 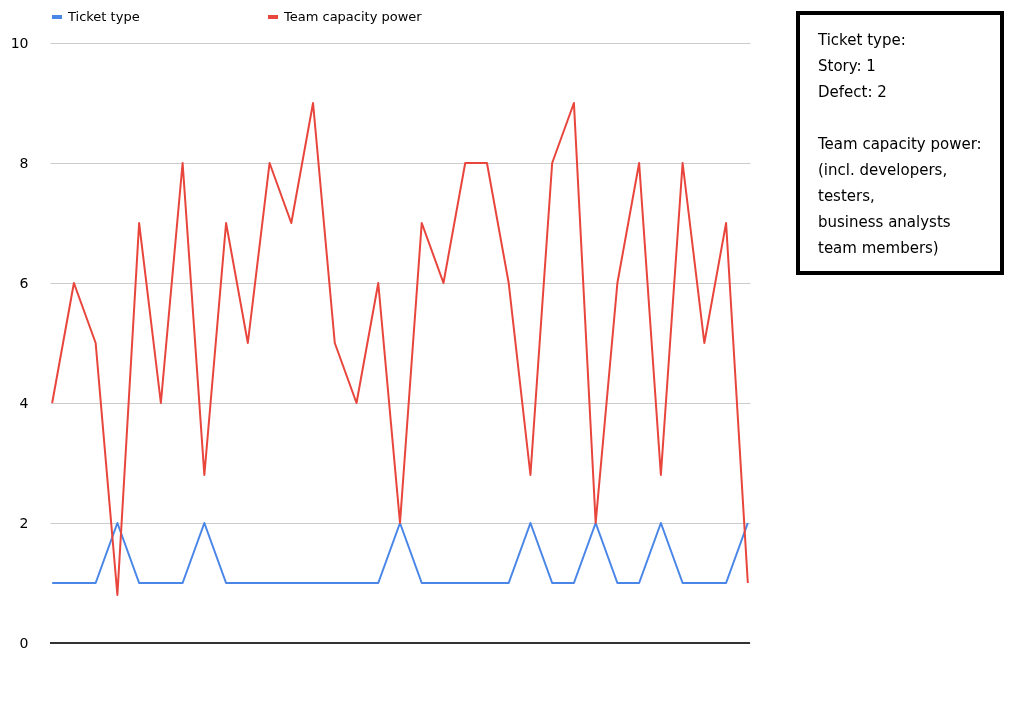 I want to click on y-tick-label: 2, so click(x=24, y=522).